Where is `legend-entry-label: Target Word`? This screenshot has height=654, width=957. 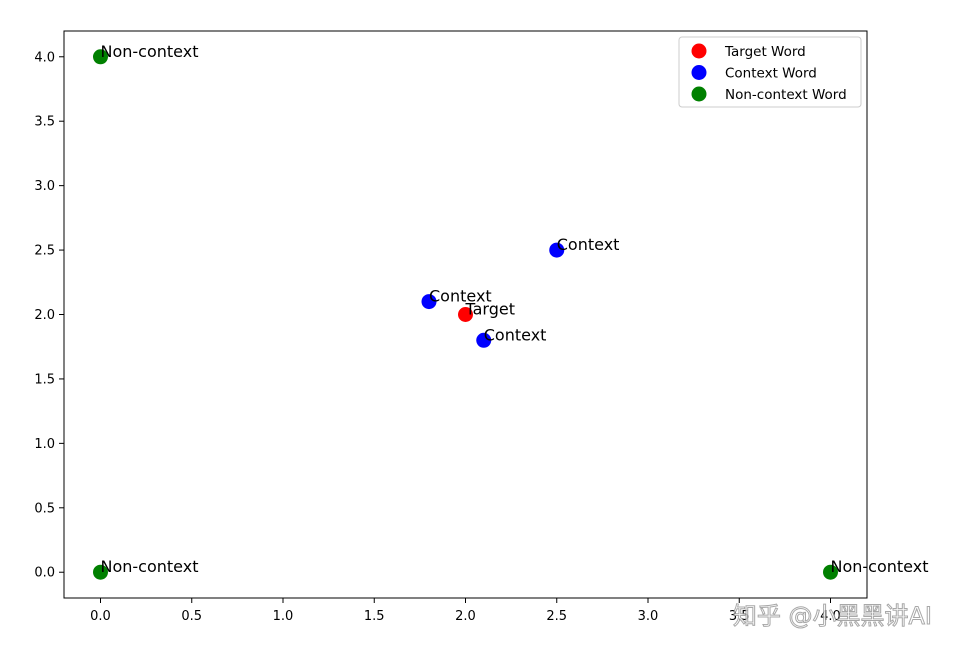 legend-entry-label: Target Word is located at coordinates (765, 52).